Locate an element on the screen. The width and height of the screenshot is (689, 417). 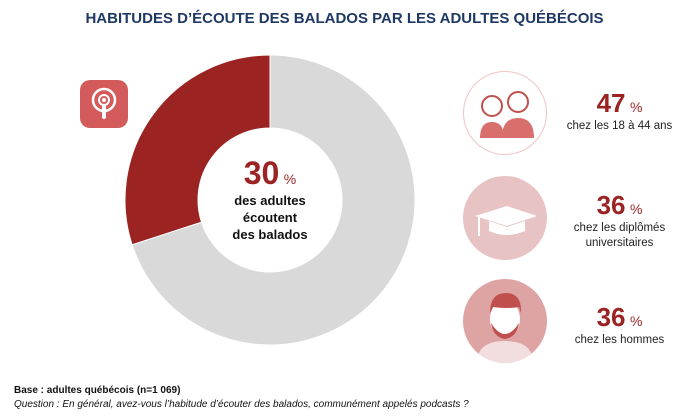
donut-slice is located at coordinates (197, 150).